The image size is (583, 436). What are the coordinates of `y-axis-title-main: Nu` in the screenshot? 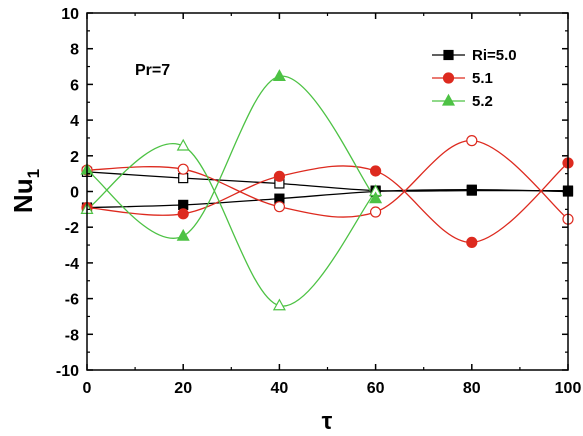 It's located at (23, 195).